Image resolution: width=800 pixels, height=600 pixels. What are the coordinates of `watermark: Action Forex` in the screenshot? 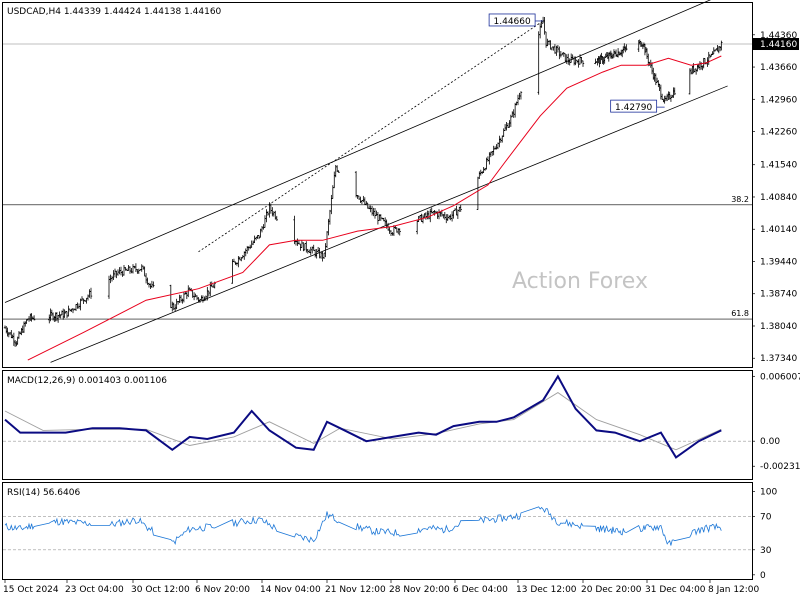 It's located at (580, 281).